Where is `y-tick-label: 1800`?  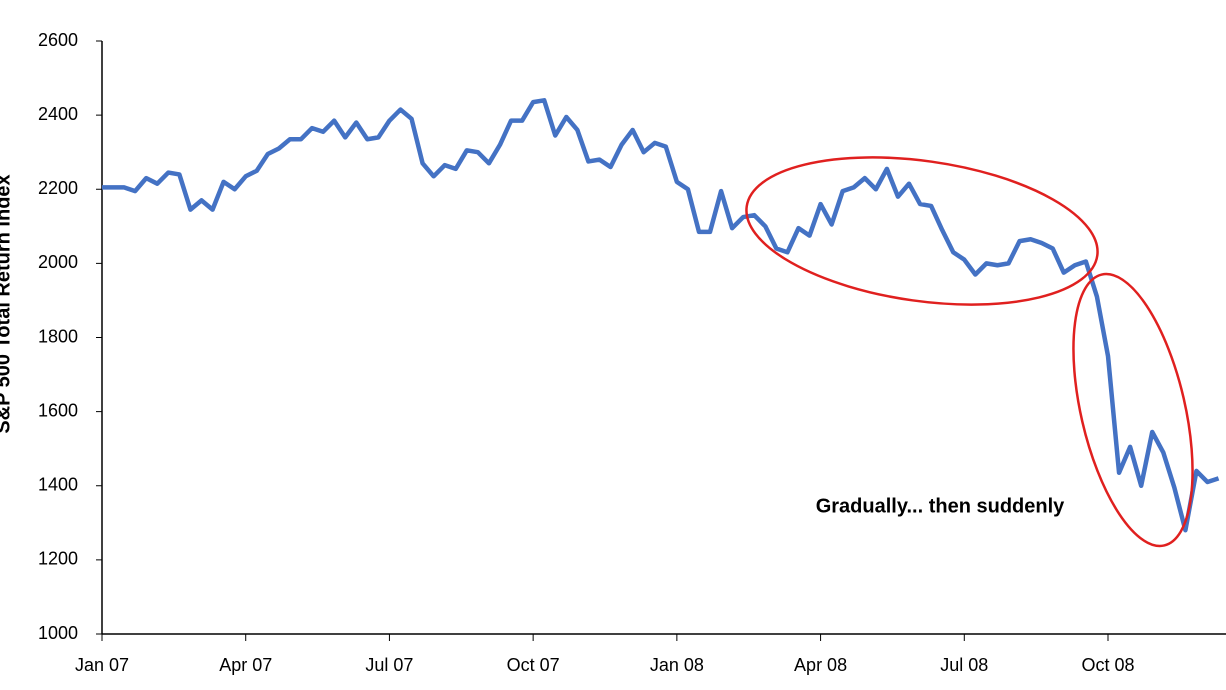 y-tick-label: 1800 is located at coordinates (58, 336).